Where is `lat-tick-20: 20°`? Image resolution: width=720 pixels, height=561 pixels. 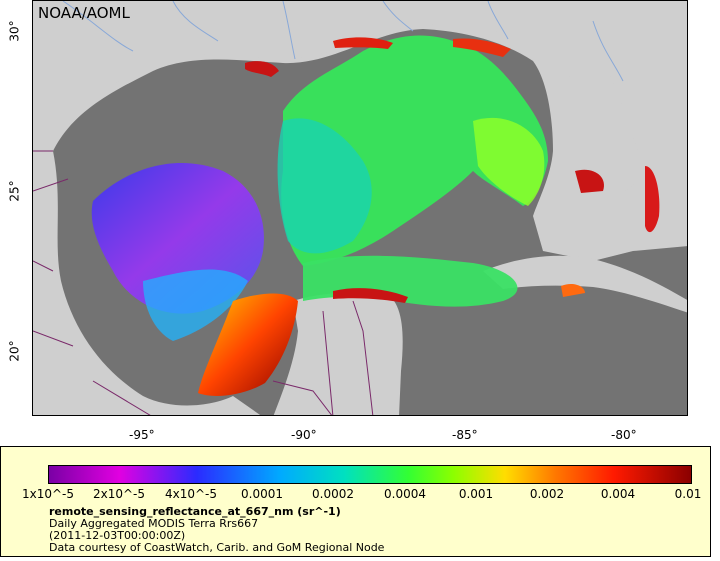
lat-tick-20: 20° is located at coordinates (14, 351).